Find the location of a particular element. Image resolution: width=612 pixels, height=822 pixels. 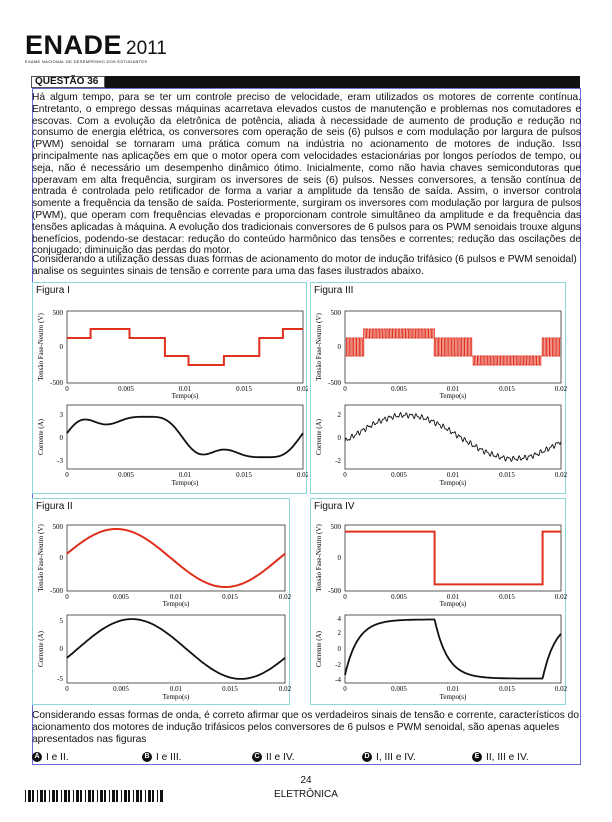

figure-1-label: Figura I is located at coordinates (53, 290).